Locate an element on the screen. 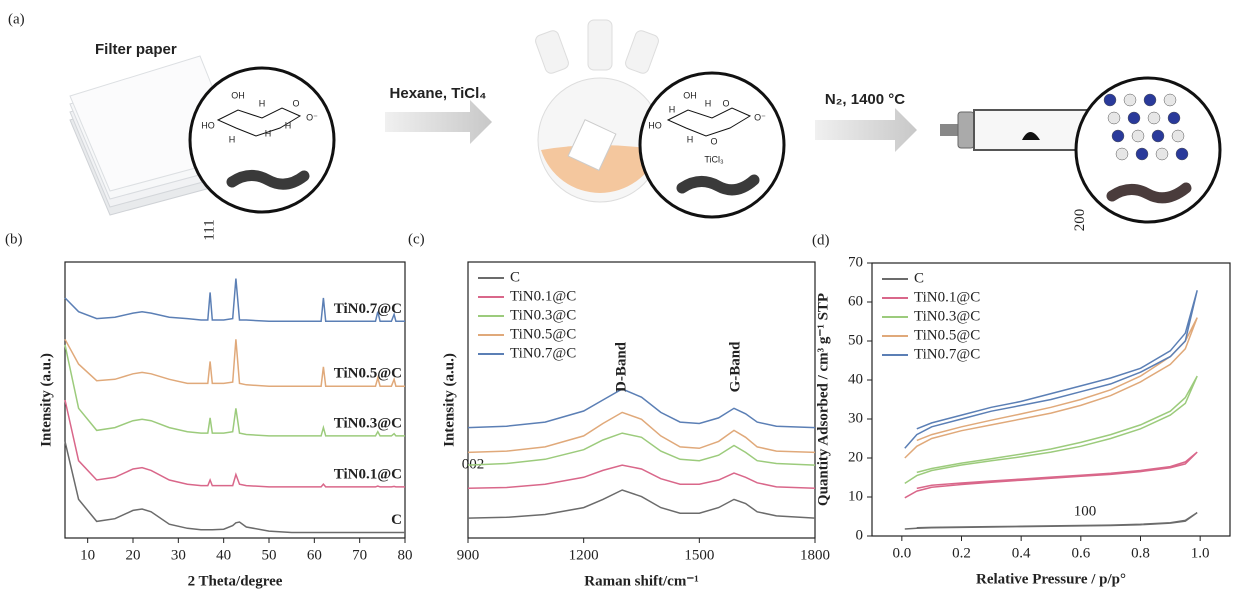 This screenshot has width=1242, height=591. x-tick-label: 20 is located at coordinates (133, 555).